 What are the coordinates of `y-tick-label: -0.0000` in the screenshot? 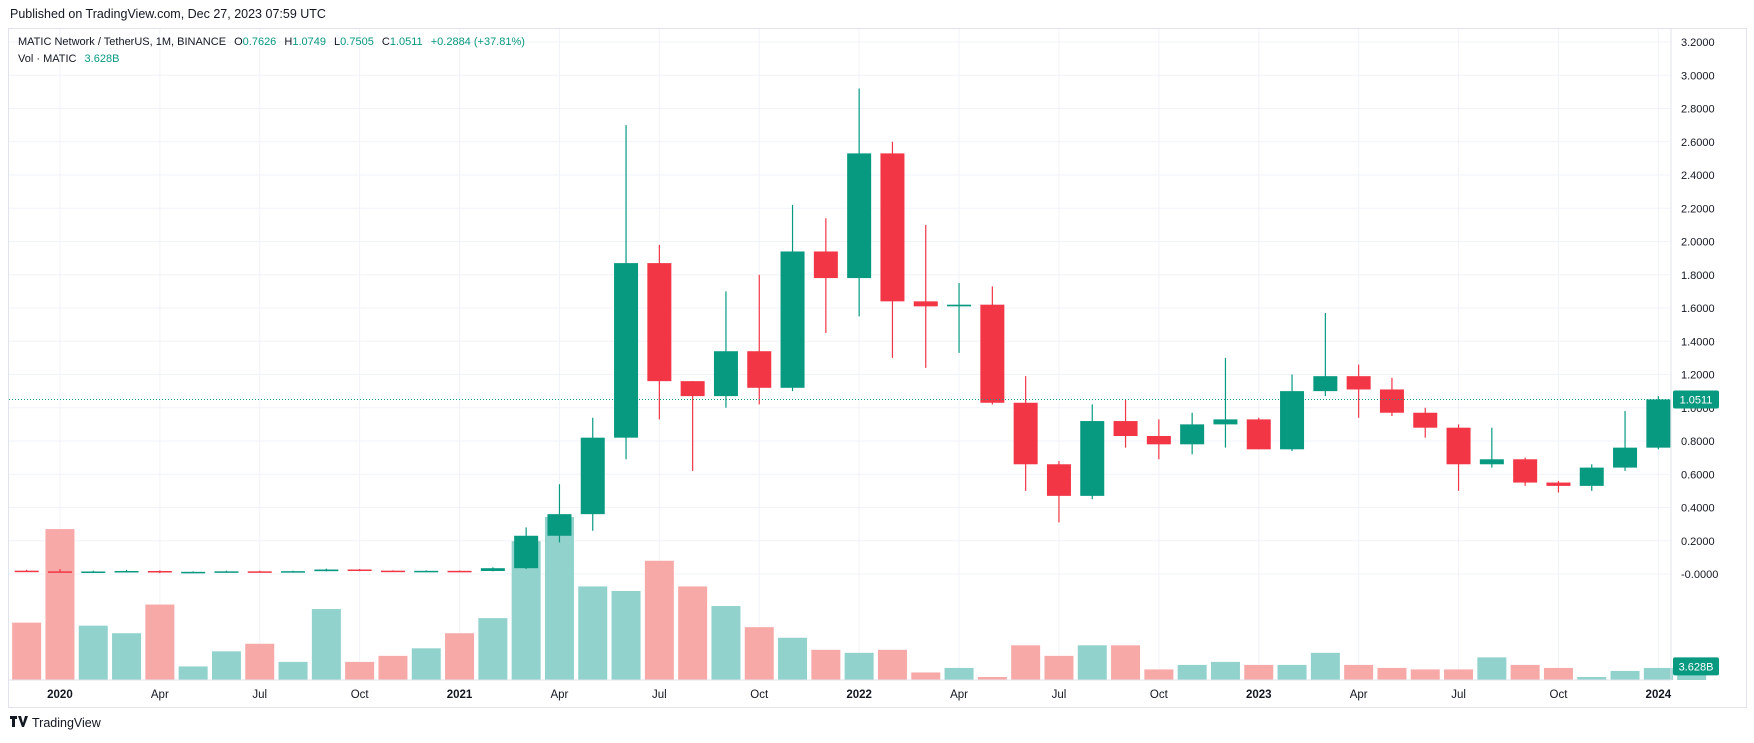 It's located at (1699, 575).